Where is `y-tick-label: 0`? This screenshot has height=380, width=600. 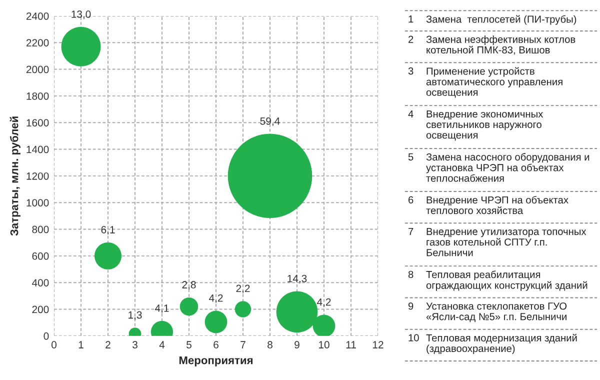 y-tick-label: 0 is located at coordinates (46, 336).